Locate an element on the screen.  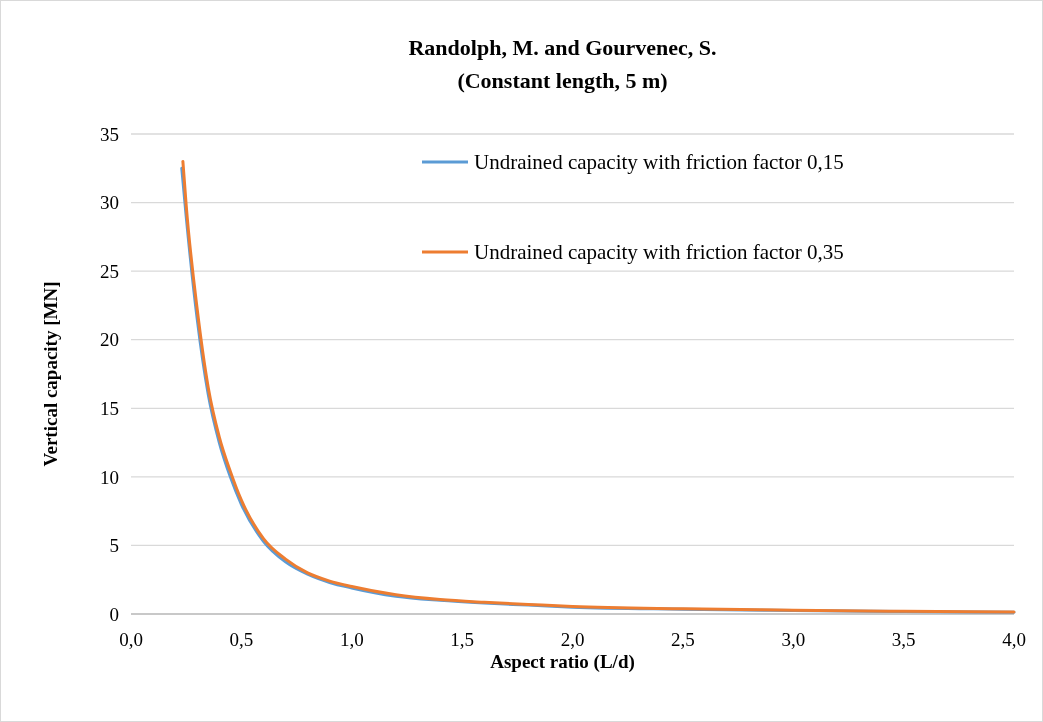
x-tick-label: 1,0 is located at coordinates (351, 639).